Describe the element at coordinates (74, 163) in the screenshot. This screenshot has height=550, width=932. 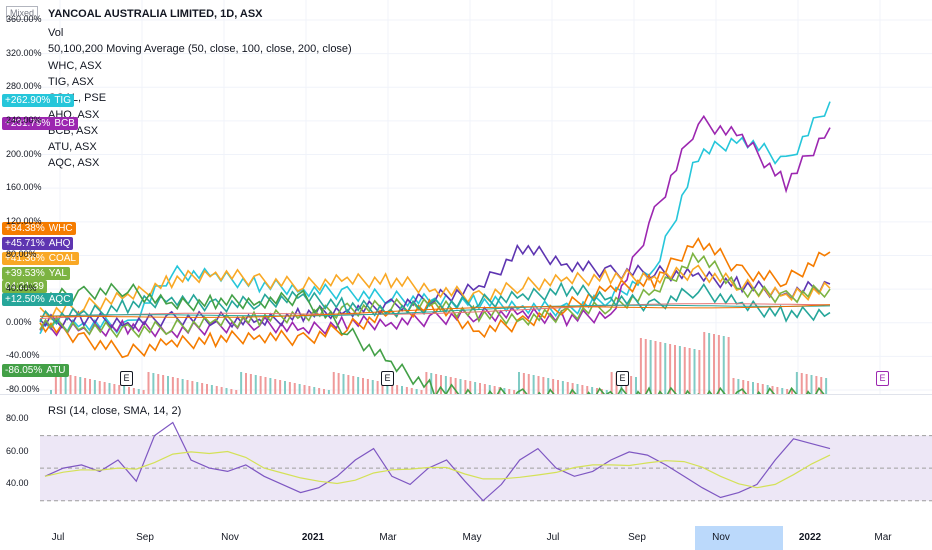
I see `legend-indicator-8: AQC, ASX` at that location.